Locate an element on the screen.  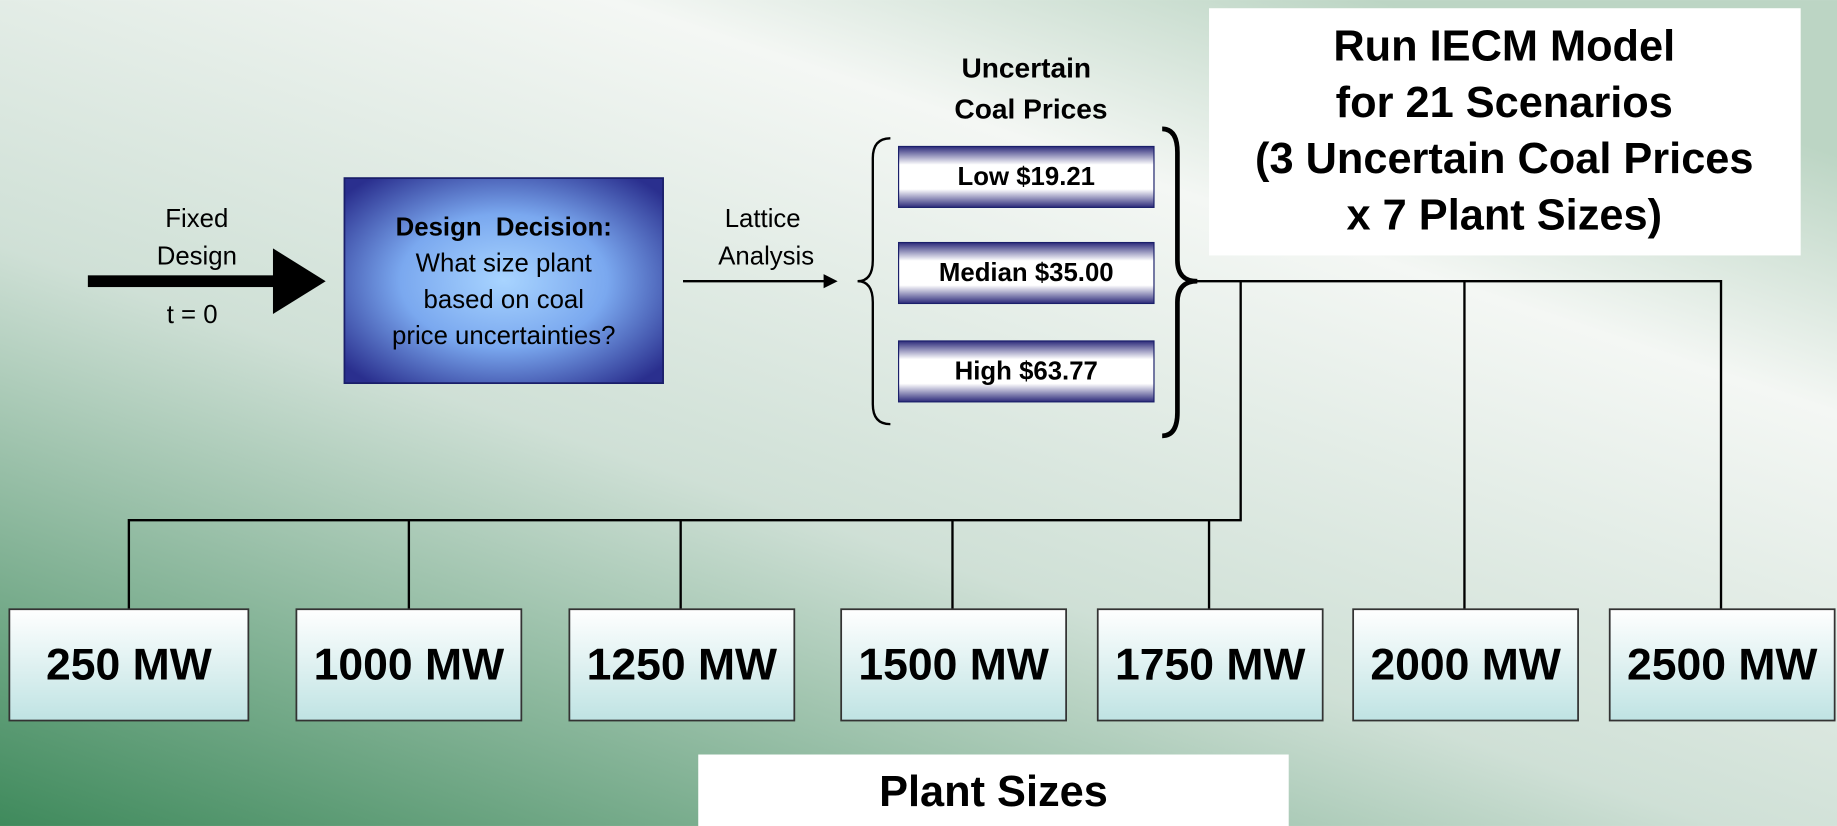
design-box is located at coordinates (503, 281).